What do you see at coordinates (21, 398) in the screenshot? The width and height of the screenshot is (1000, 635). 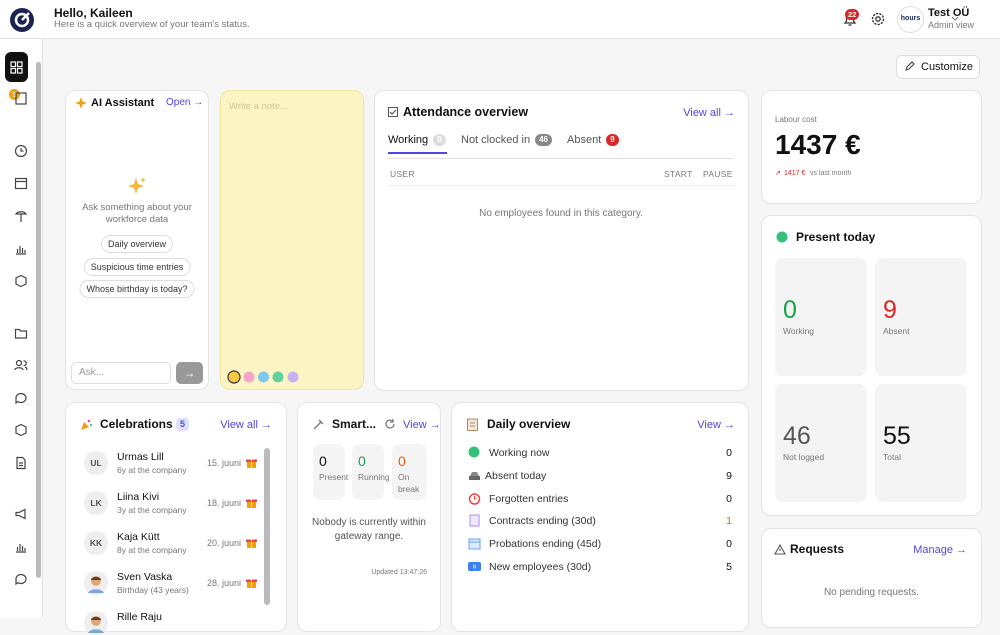 I see `nav-chat` at bounding box center [21, 398].